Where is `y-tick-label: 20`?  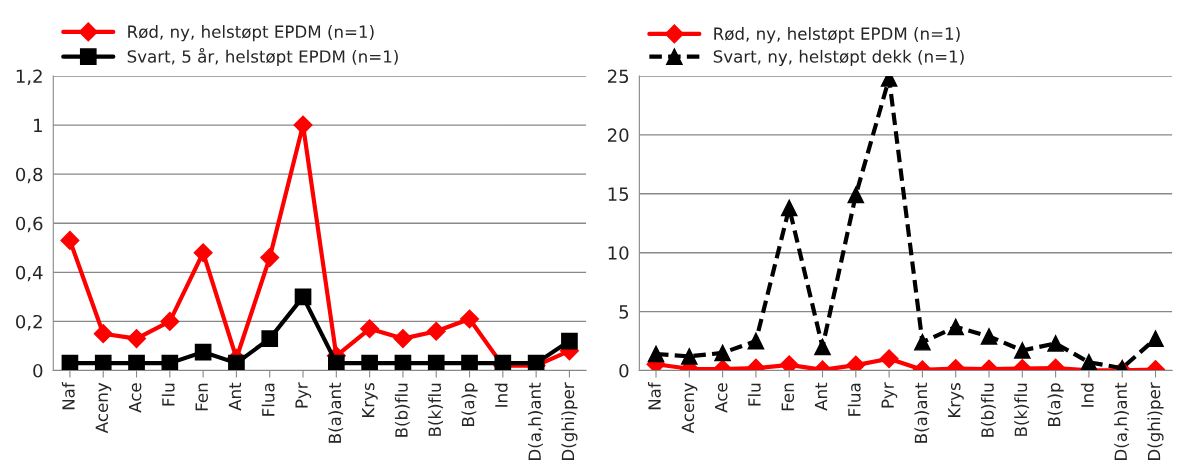 y-tick-label: 20 is located at coordinates (618, 135).